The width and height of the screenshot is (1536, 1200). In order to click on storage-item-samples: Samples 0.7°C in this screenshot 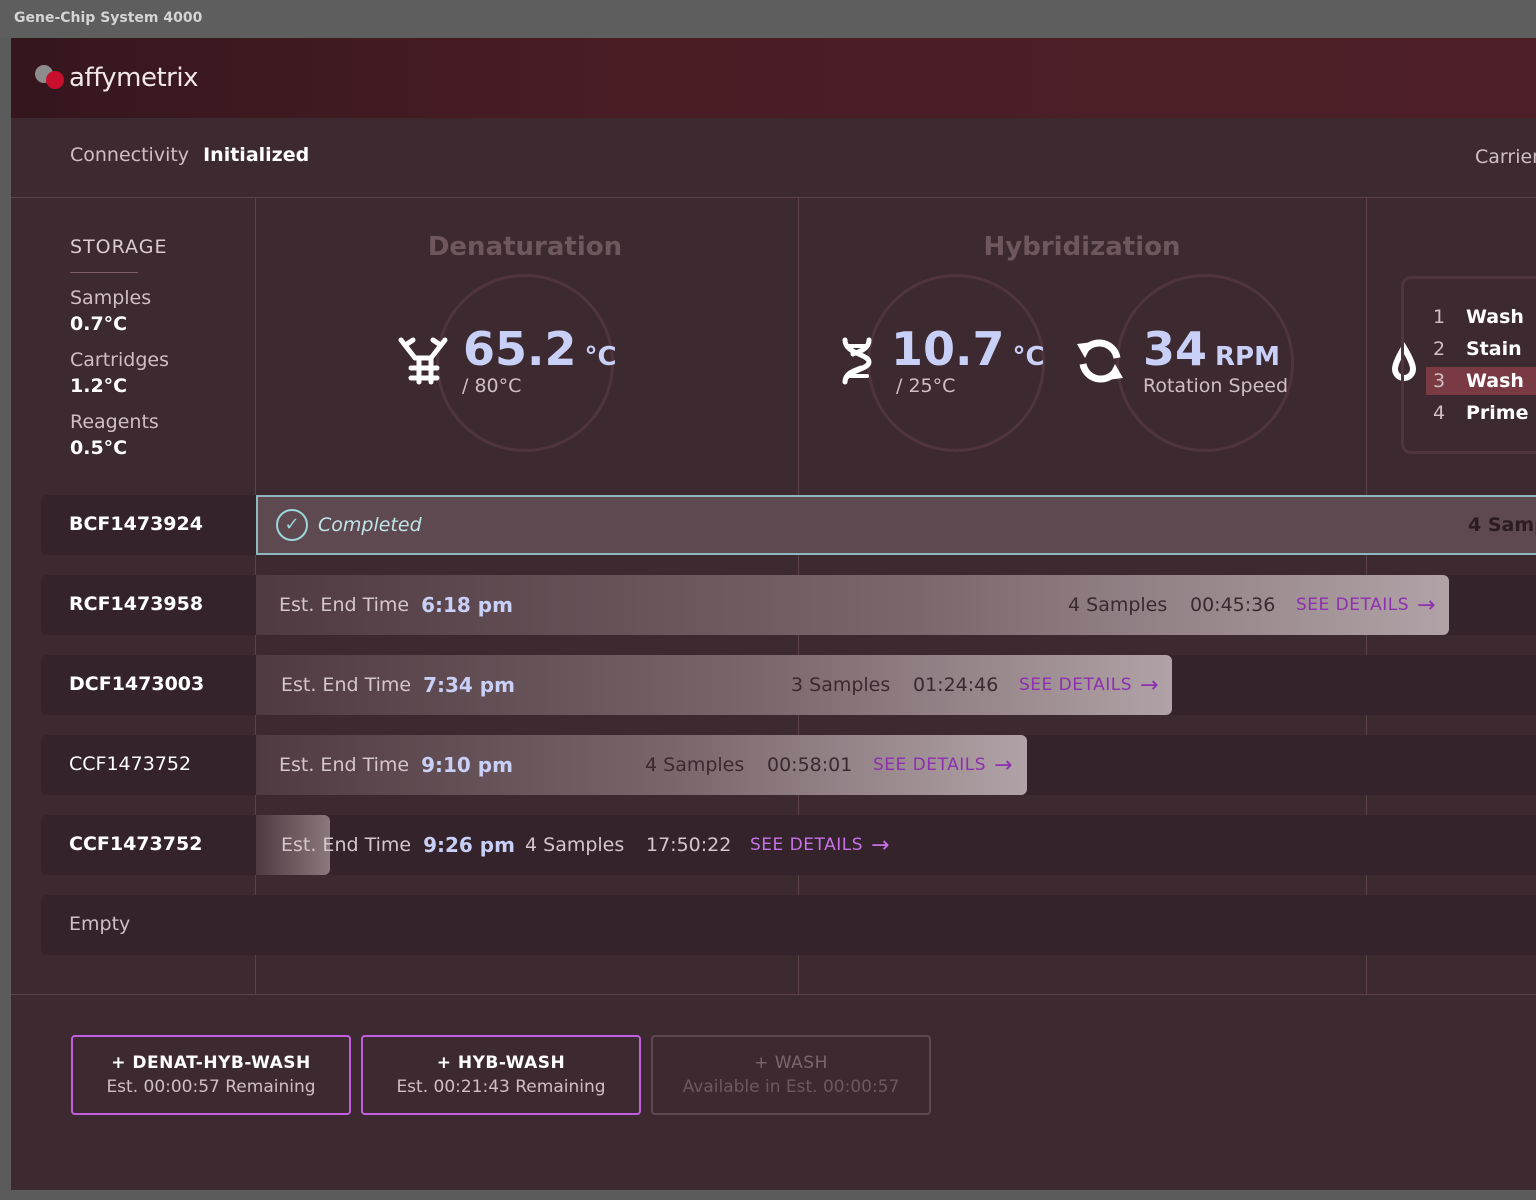, I will do `click(160, 311)`.